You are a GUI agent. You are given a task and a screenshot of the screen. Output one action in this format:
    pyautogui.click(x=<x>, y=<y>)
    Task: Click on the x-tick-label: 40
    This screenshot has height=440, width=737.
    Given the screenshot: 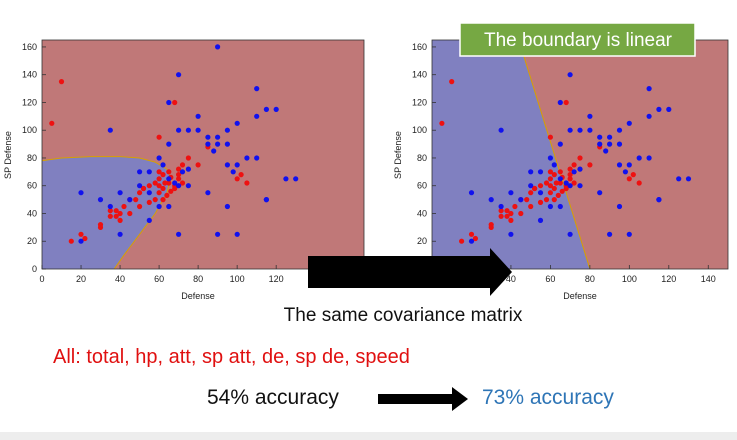 What is the action you would take?
    pyautogui.click(x=511, y=279)
    